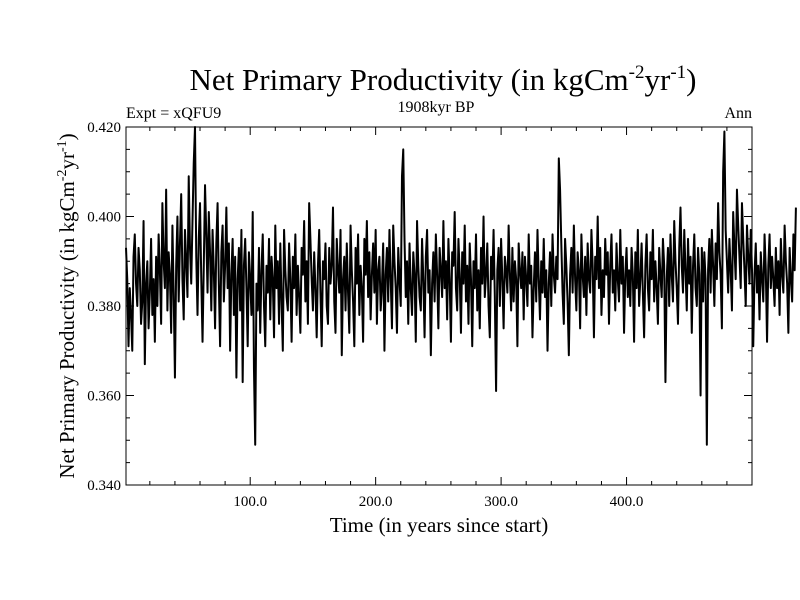 The width and height of the screenshot is (800, 600). Describe the element at coordinates (376, 502) in the screenshot. I see `x-tick-label: 200.0` at that location.